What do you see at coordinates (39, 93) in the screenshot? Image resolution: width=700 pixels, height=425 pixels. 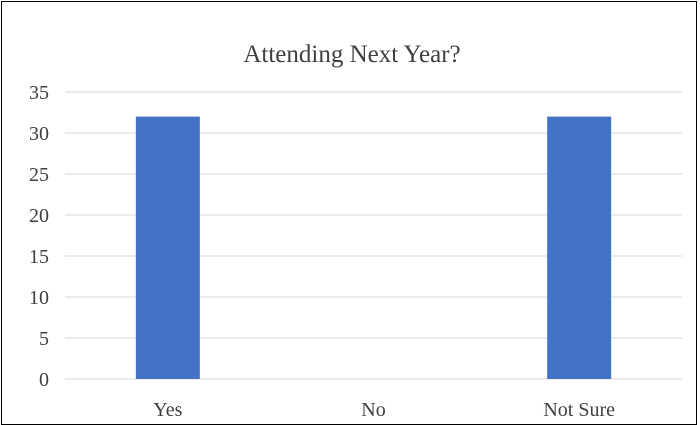 I see `y-tick-label: 35` at bounding box center [39, 93].